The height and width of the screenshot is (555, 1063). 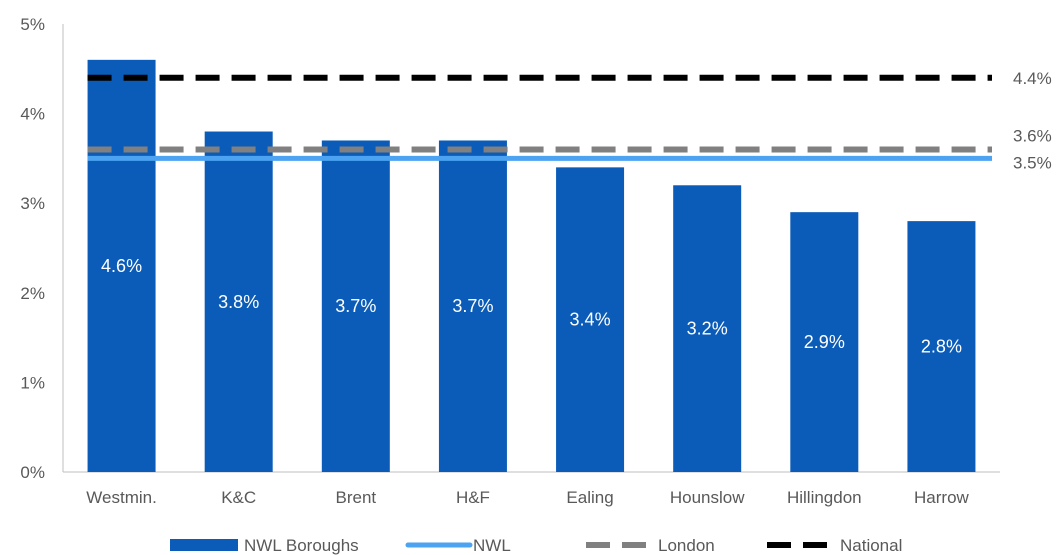 What do you see at coordinates (589, 497) in the screenshot?
I see `x-tick-label: Ealing` at bounding box center [589, 497].